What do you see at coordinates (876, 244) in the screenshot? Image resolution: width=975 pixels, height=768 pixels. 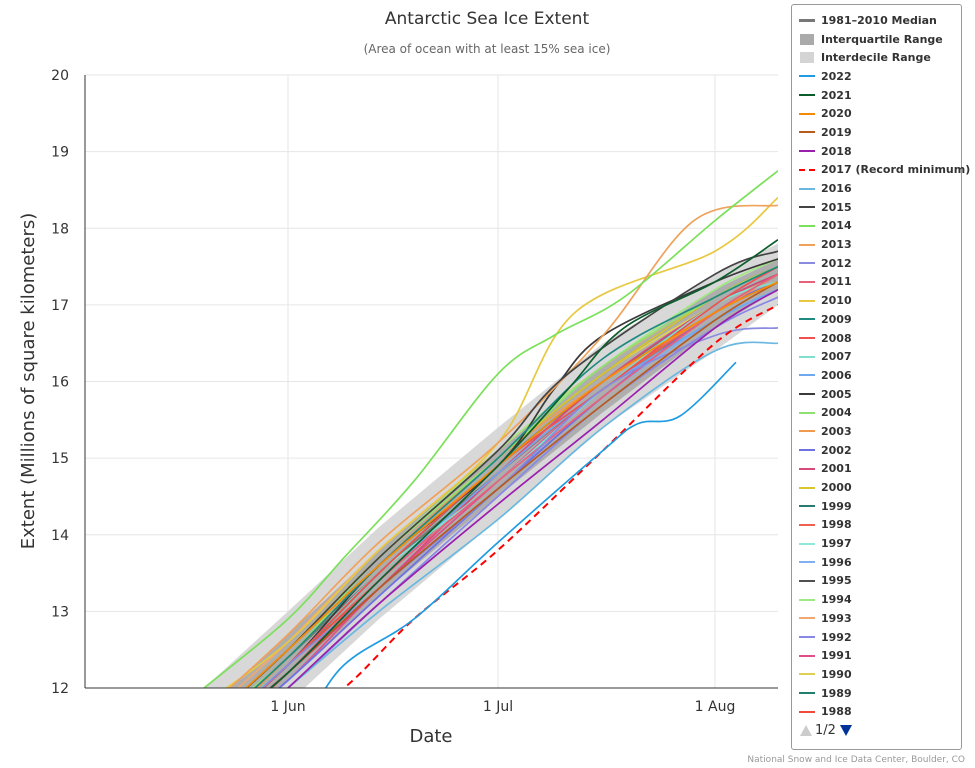 I see `legend-item-2013: 2013` at bounding box center [876, 244].